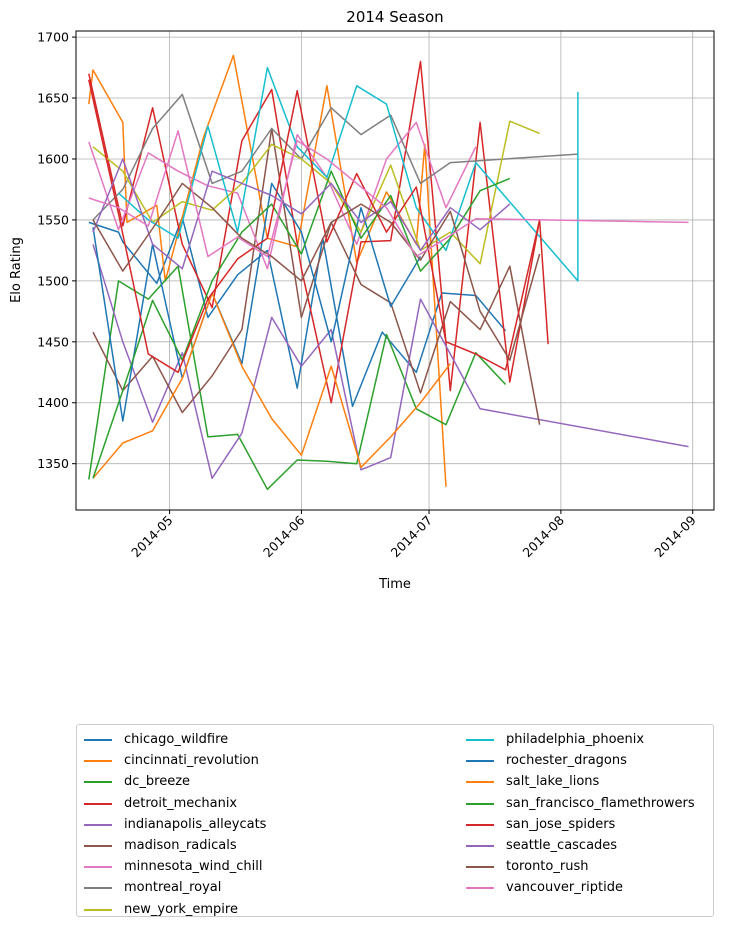 This screenshot has width=729, height=932. Describe the element at coordinates (53, 463) in the screenshot. I see `y-tick-label: 1350` at that location.